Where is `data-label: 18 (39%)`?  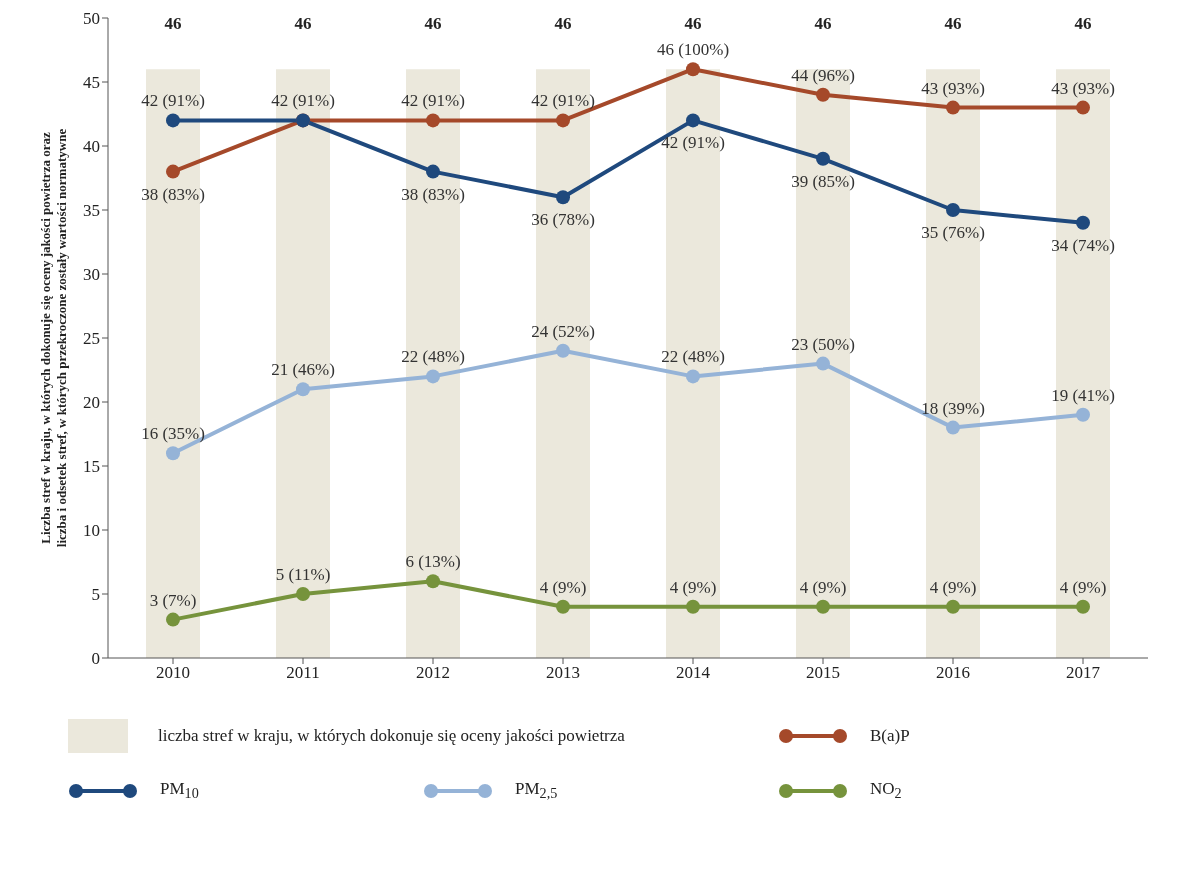
data-label: 18 (39%) is located at coordinates (953, 408).